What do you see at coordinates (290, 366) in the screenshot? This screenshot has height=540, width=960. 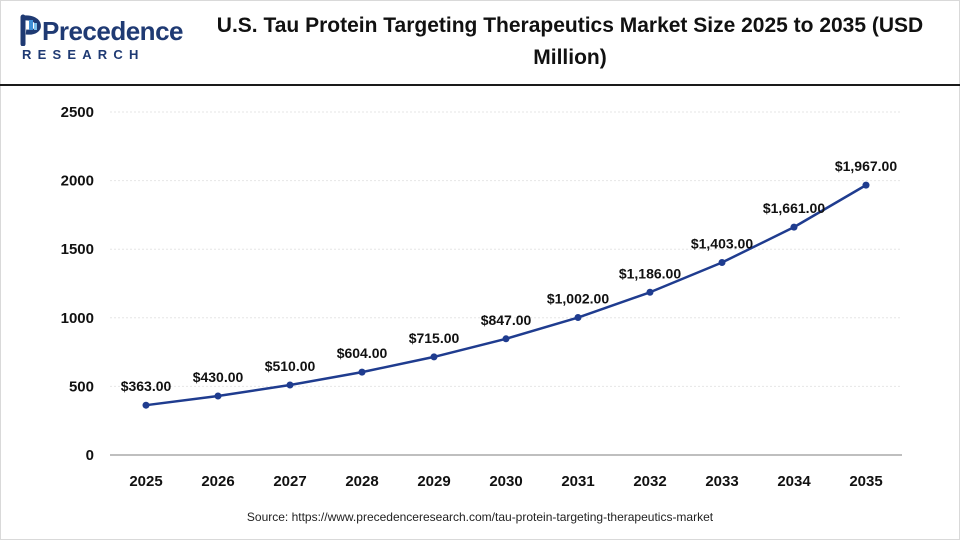 I see `data-label: $510.00` at bounding box center [290, 366].